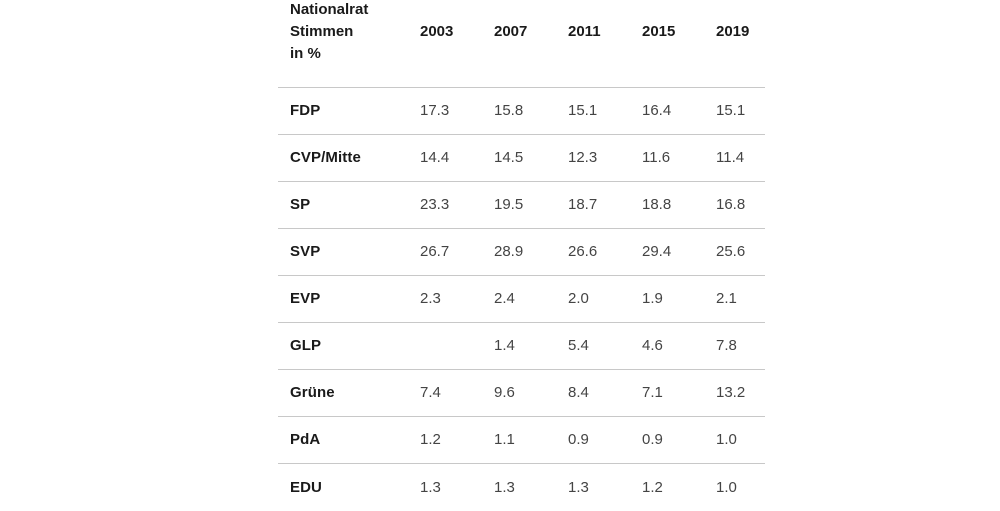 This screenshot has width=1000, height=511. Describe the element at coordinates (509, 110) in the screenshot. I see `table-cell-value: 15.8` at that location.